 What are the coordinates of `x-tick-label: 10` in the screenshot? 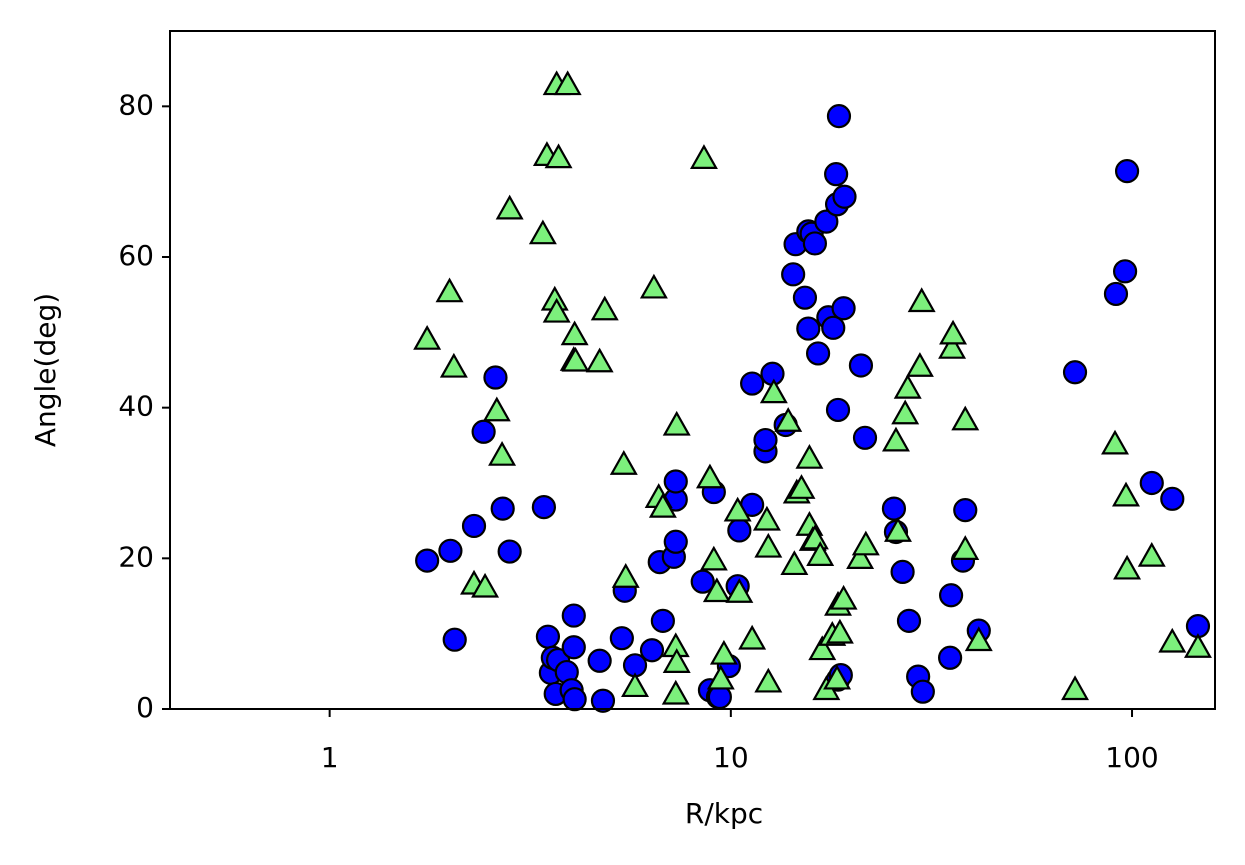 It's located at (731, 757).